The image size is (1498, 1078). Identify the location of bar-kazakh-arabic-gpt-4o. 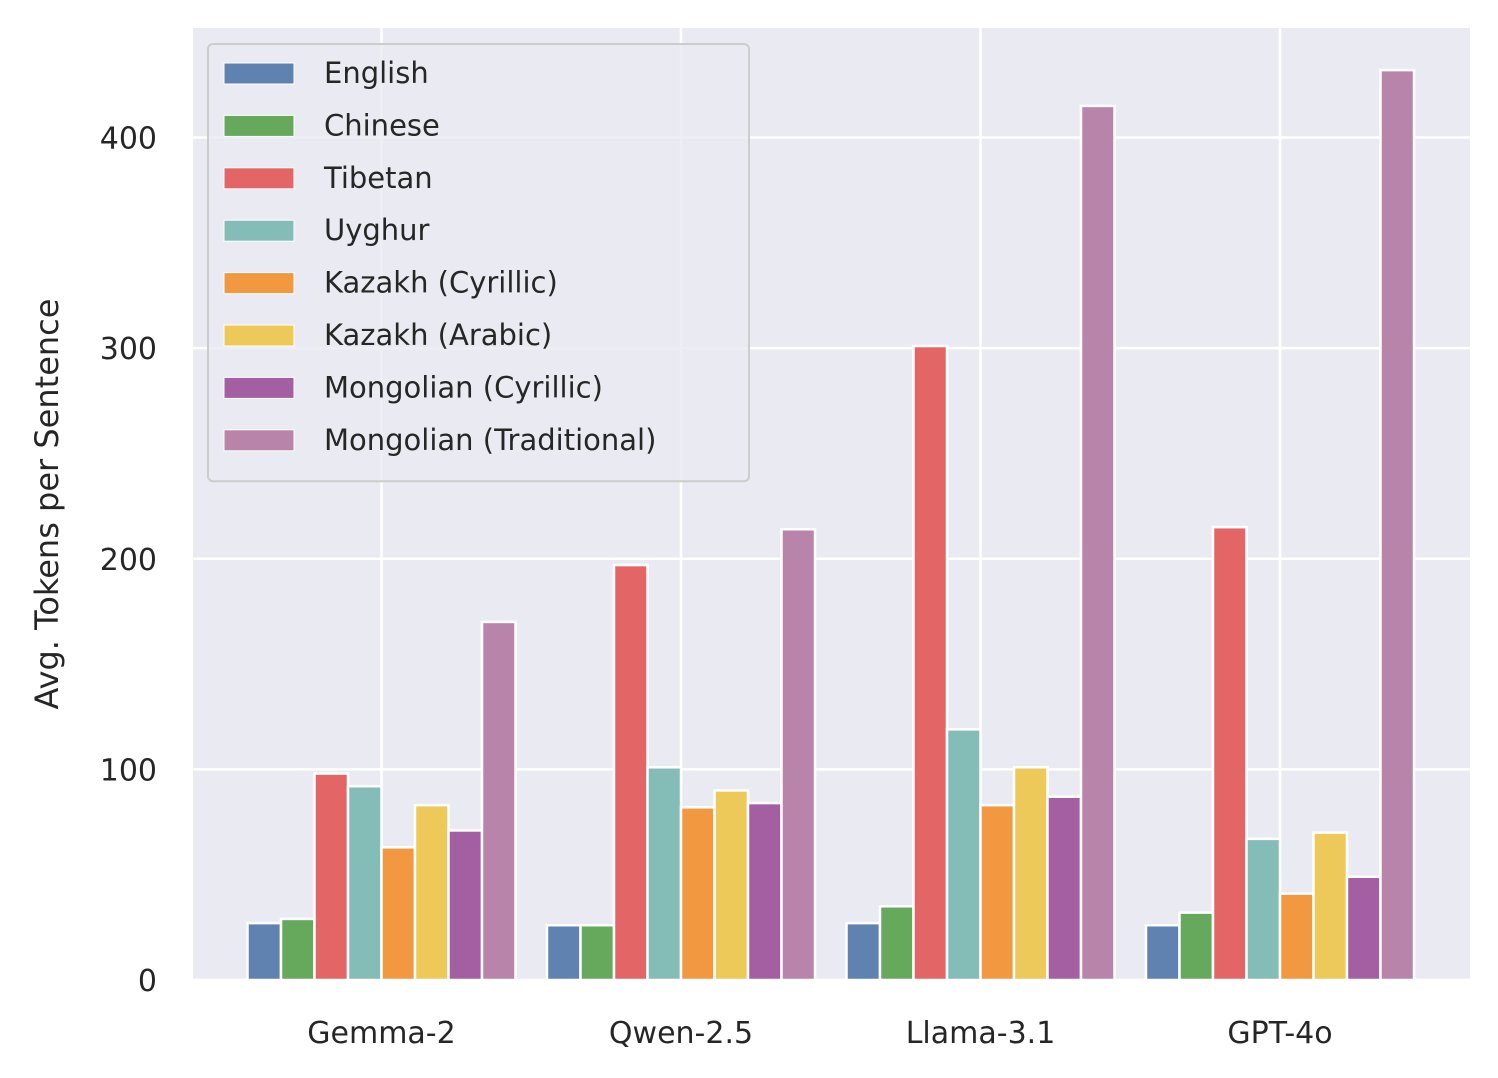
(1330, 906).